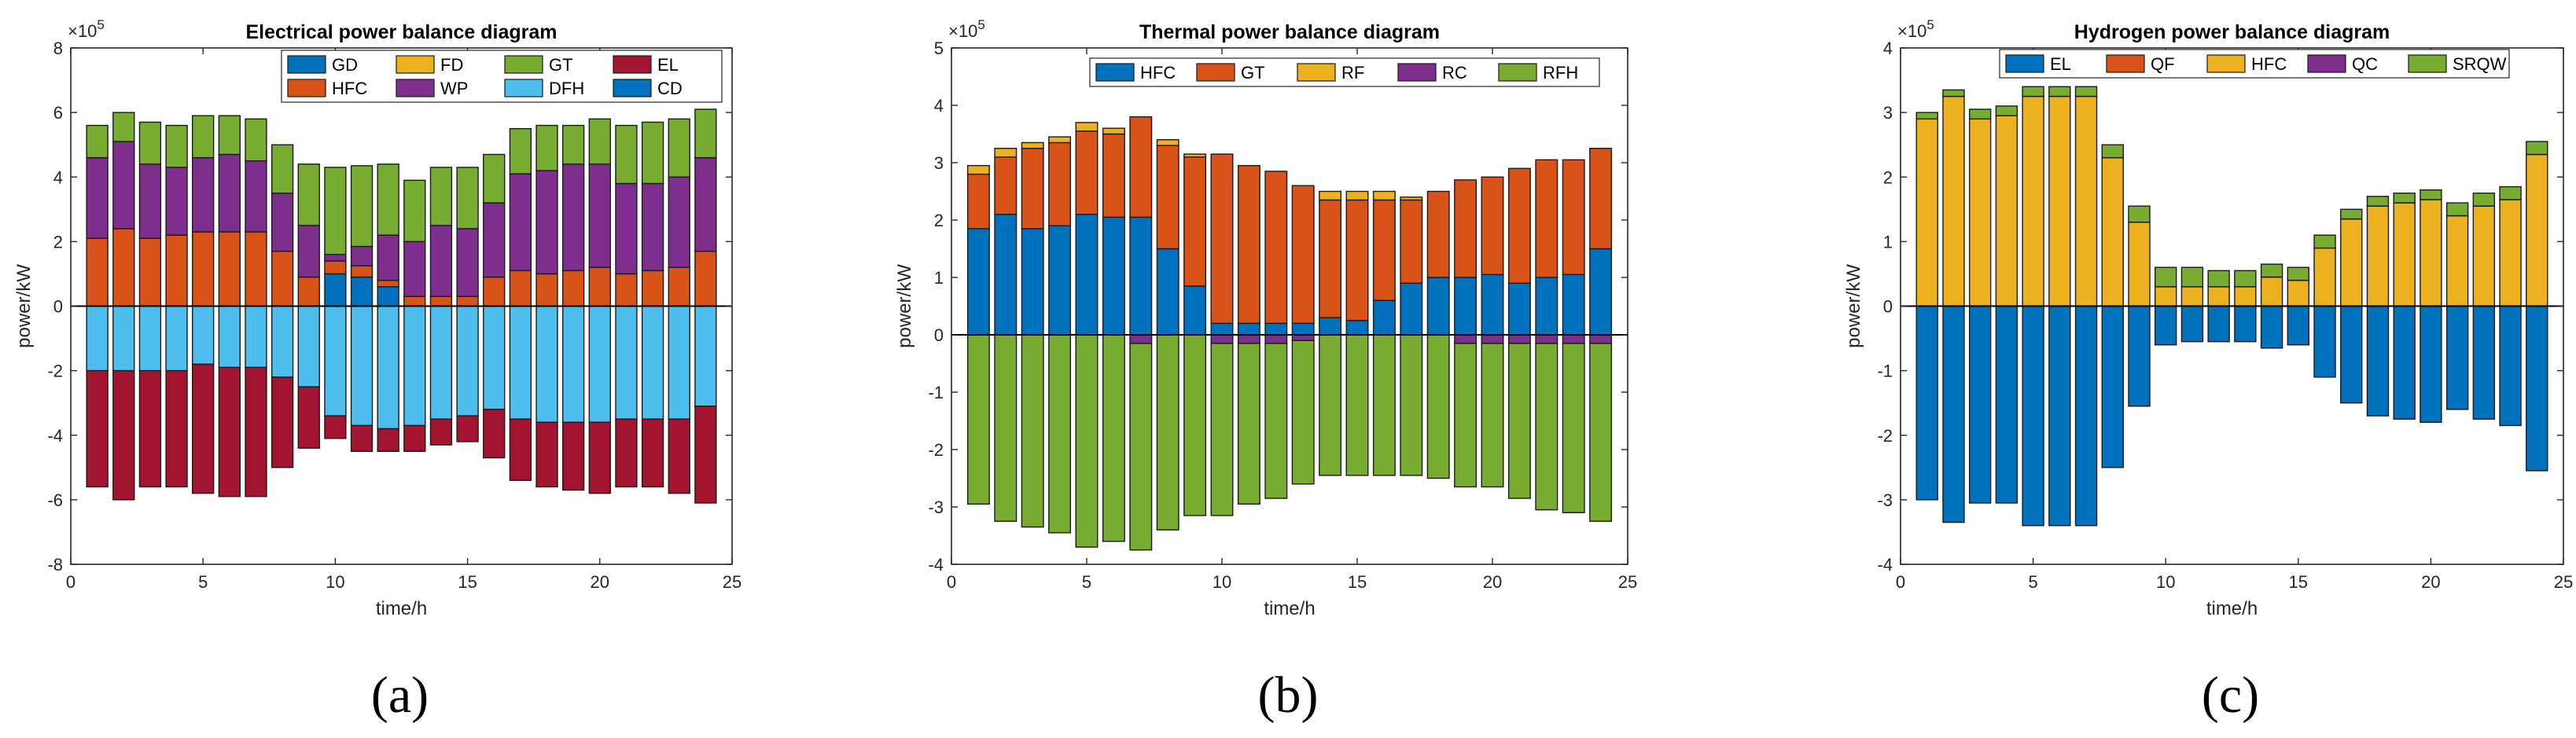 The image size is (2576, 738). What do you see at coordinates (1115, 72) in the screenshot?
I see `legend-swatch-hfc` at bounding box center [1115, 72].